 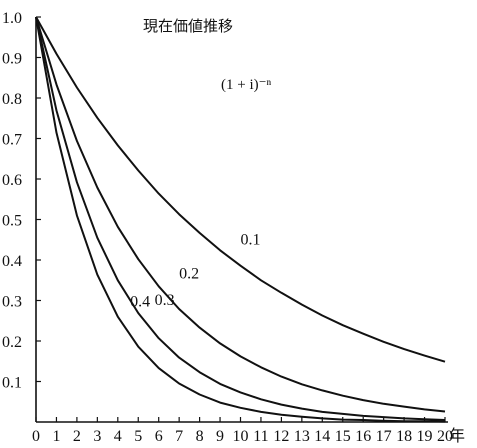 I want to click on y-tick-label: 1.0, so click(x=12, y=18).